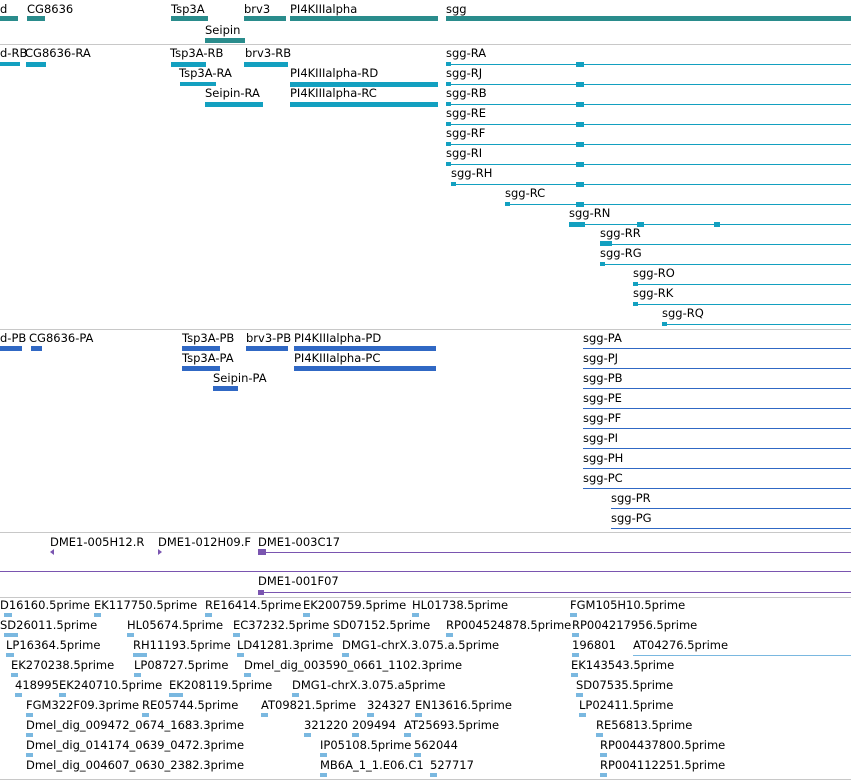 Image resolution: width=851 pixels, height=781 pixels. I want to click on est-label: RP004217956.5prime, so click(635, 625).